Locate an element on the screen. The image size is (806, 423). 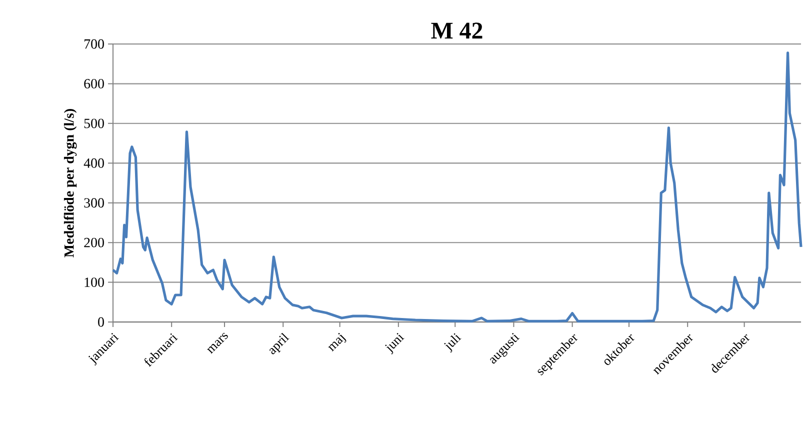
y-tick-label: 100 is located at coordinates (94, 282).